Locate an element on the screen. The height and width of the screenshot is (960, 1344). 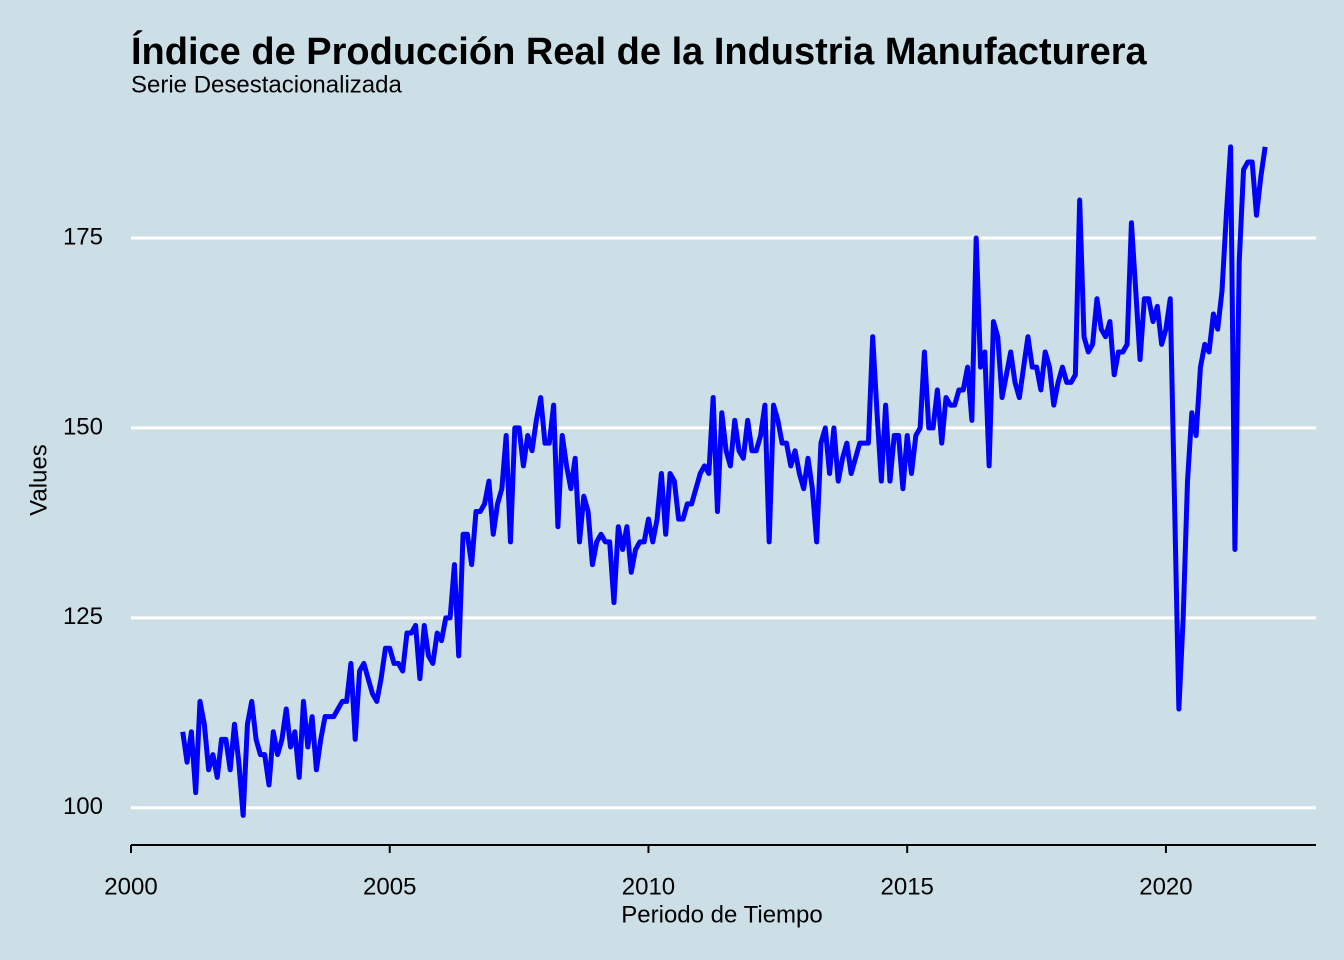
chart-subtitle: Serie Desestacionalizada is located at coordinates (266, 84).